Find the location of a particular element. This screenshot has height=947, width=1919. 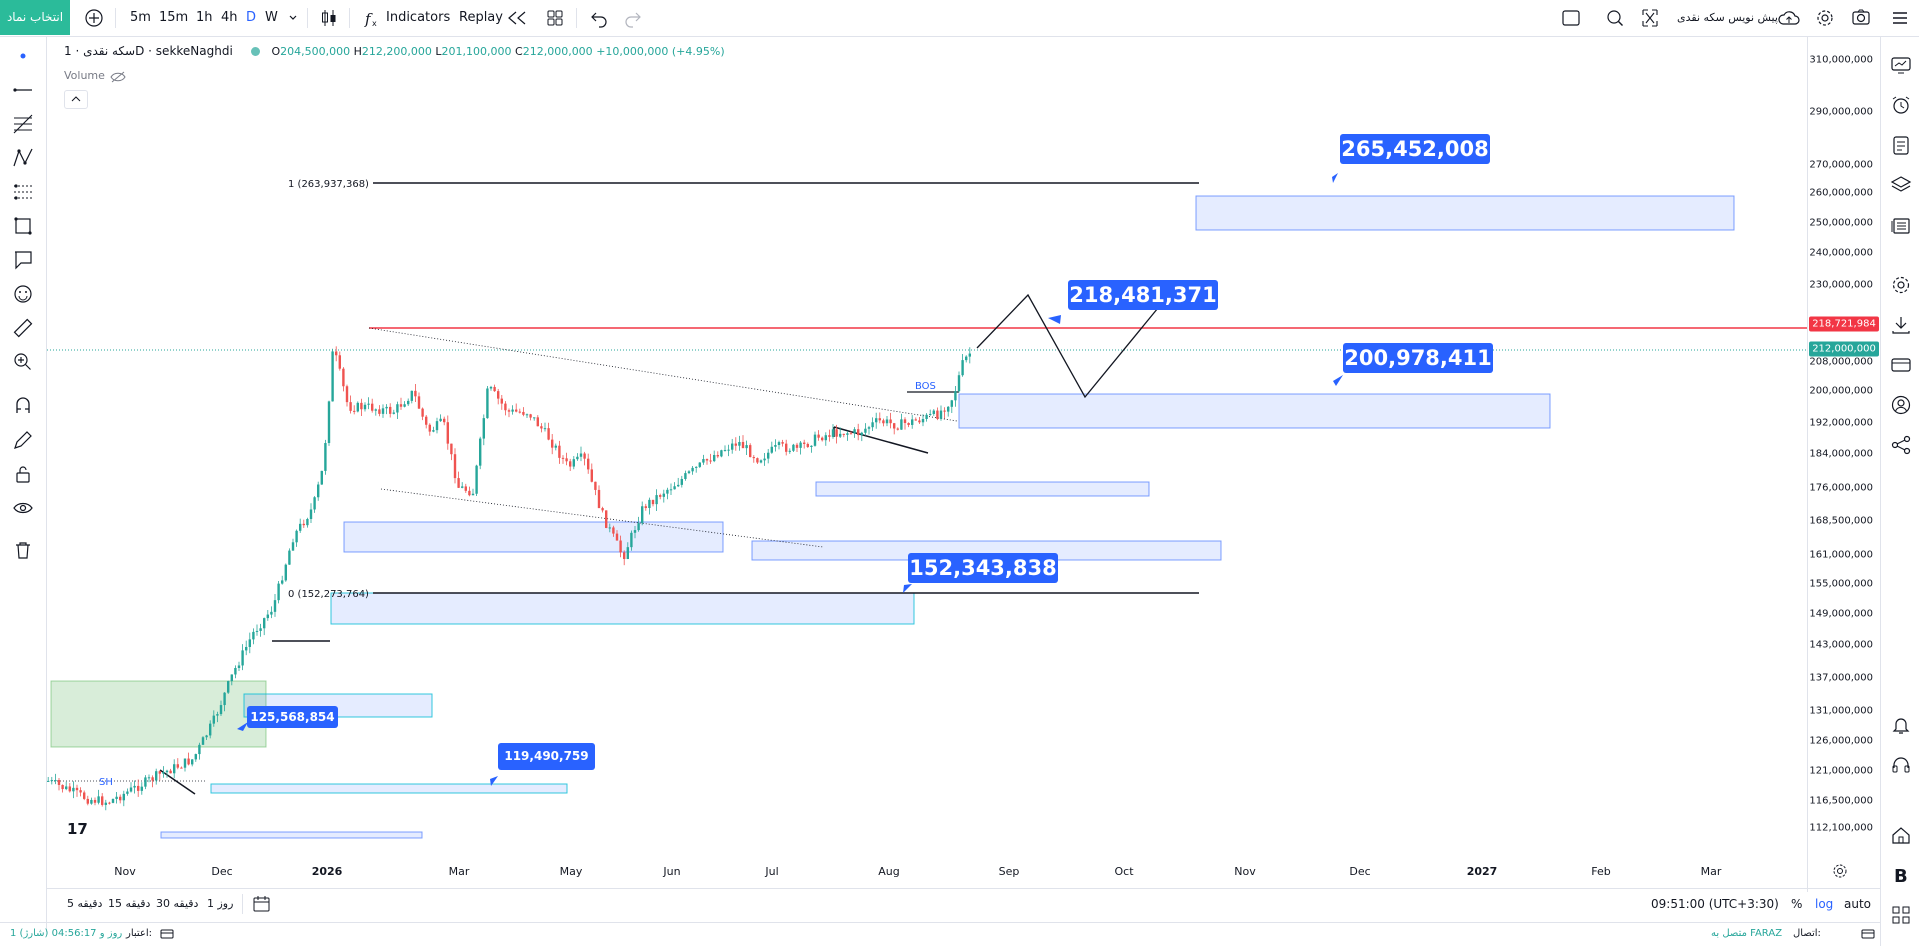

lock-icon is located at coordinates (23, 474).